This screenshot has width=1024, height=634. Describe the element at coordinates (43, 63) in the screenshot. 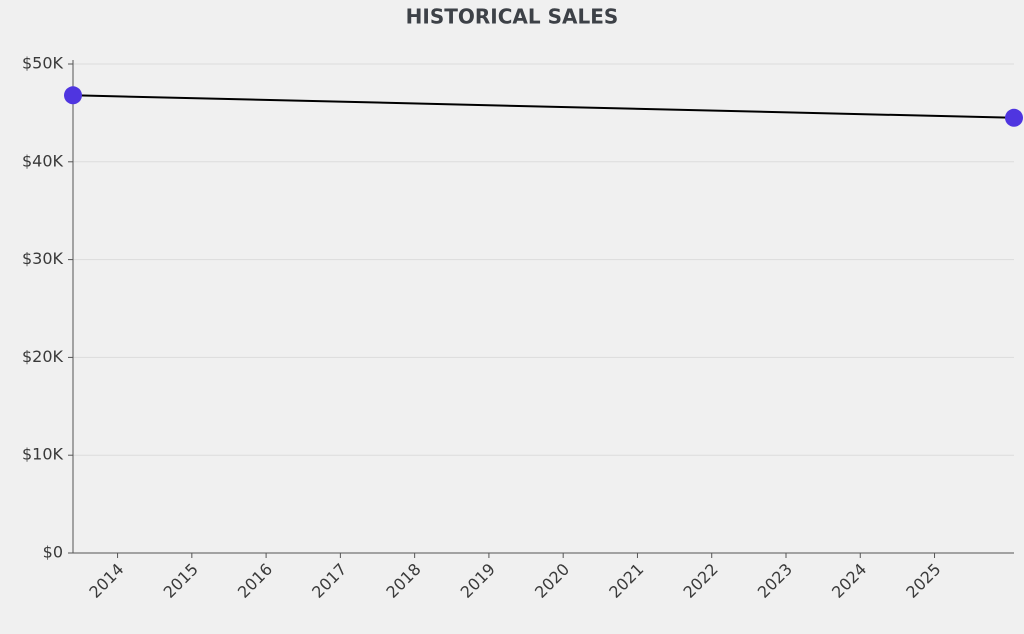

I see `y-tick-label: $50K` at that location.